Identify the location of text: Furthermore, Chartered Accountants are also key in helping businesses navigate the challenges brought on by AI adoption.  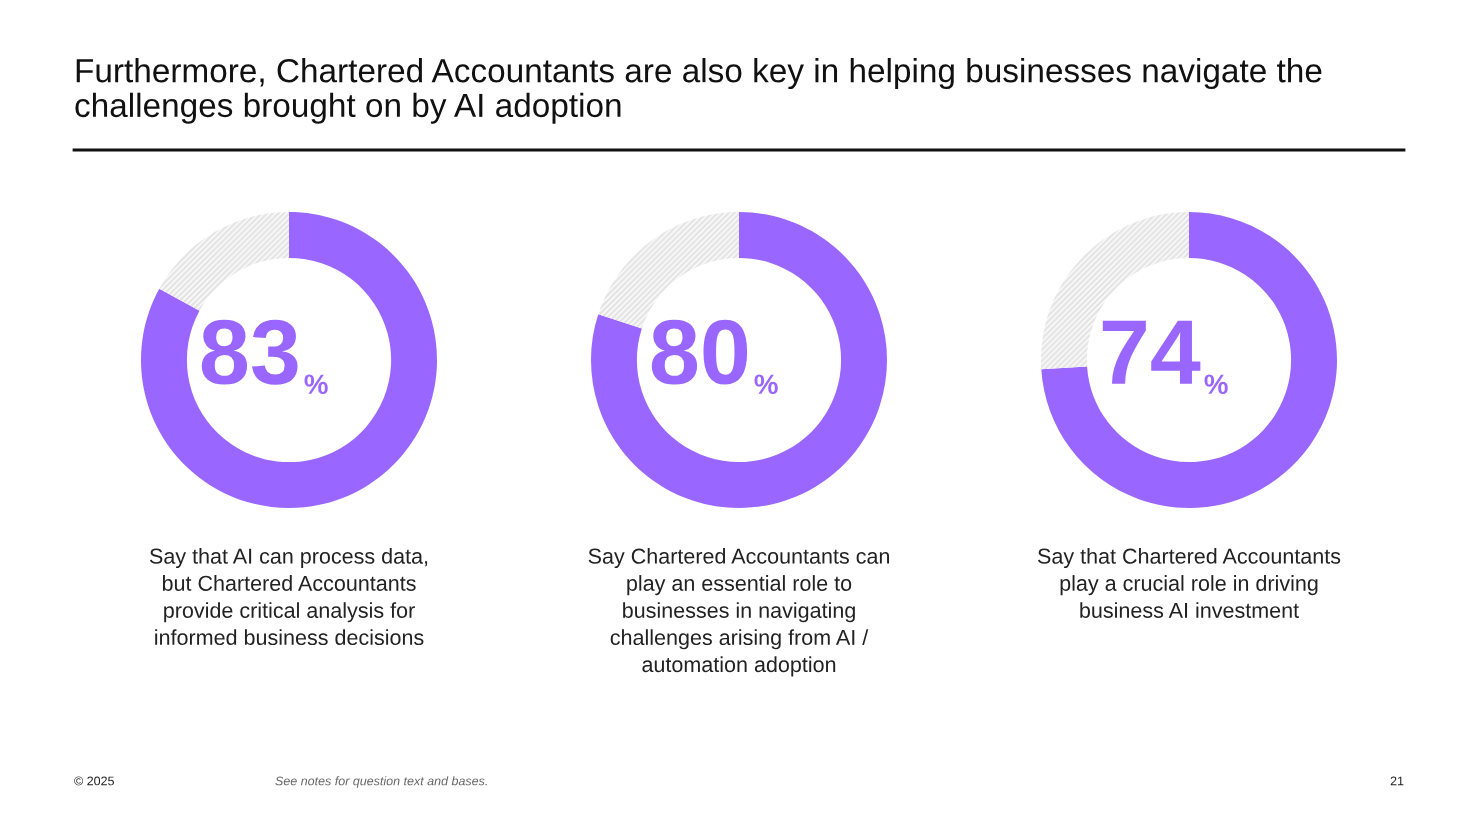
(698, 91).